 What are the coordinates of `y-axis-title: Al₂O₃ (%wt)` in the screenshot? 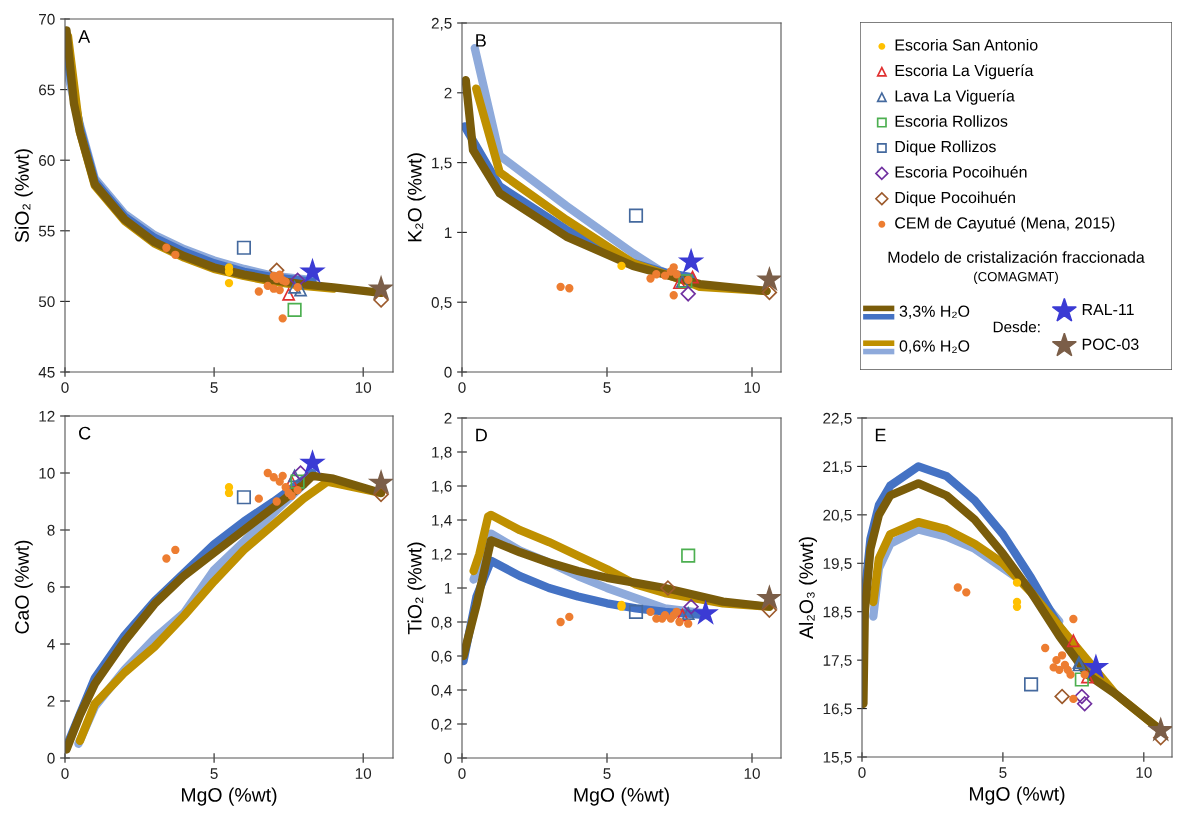 It's located at (807, 588).